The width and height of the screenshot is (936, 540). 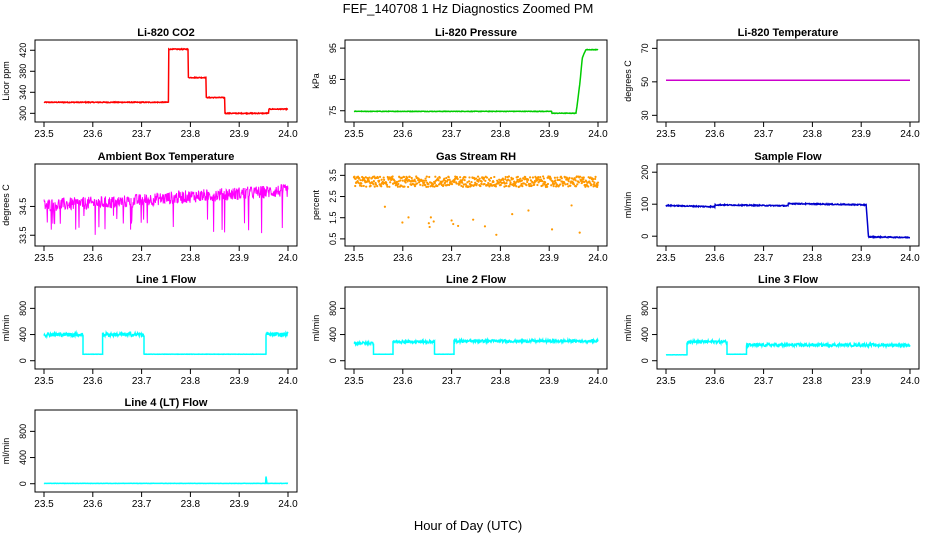 What do you see at coordinates (333, 175) in the screenshot?
I see `y-tick-label: 3.5` at bounding box center [333, 175].